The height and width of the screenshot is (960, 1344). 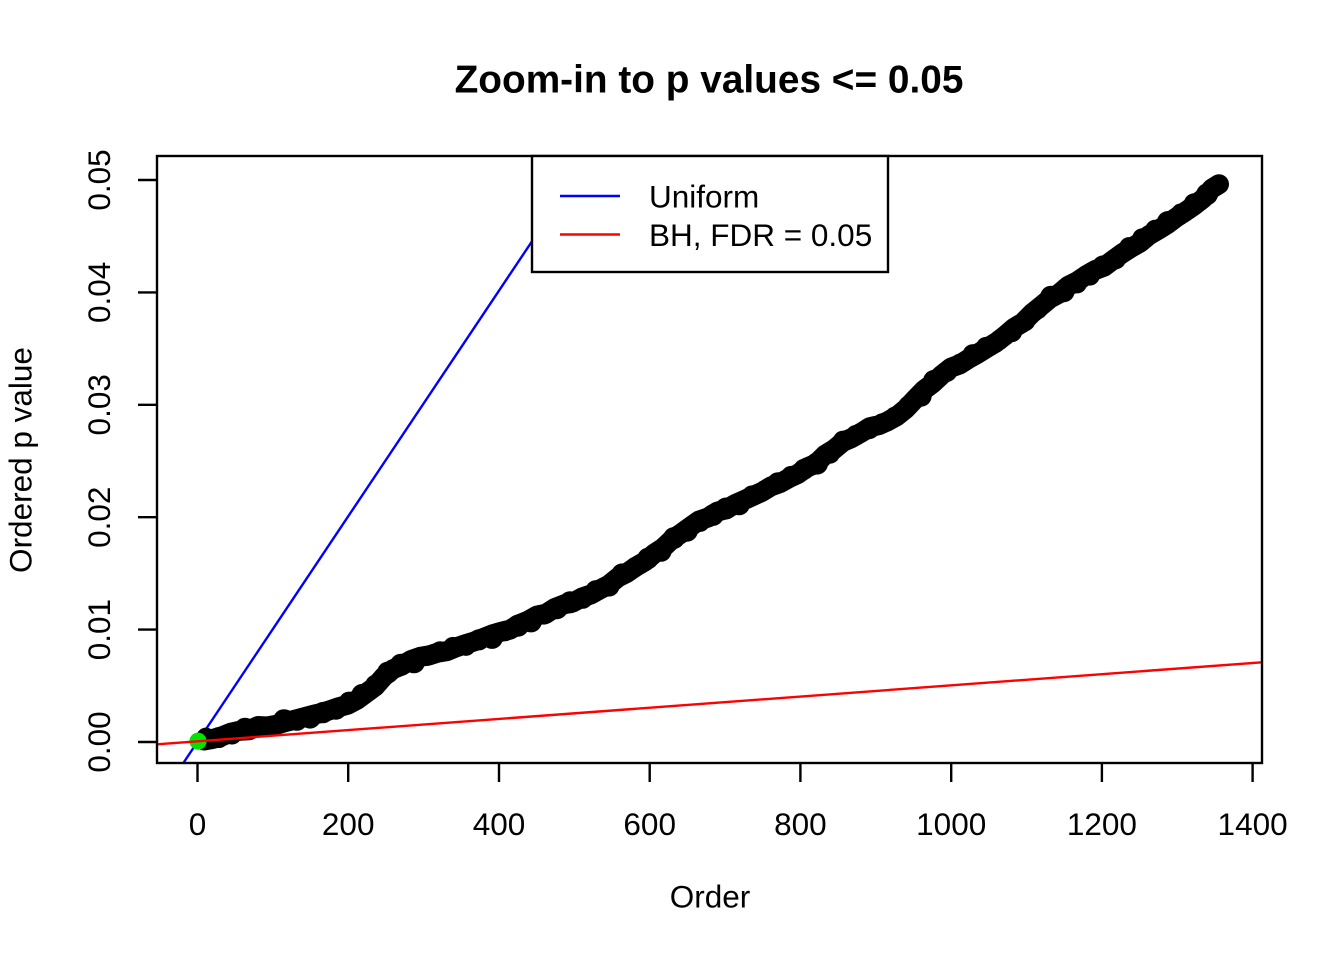 I want to click on svg-text: Uniform, so click(x=704, y=197).